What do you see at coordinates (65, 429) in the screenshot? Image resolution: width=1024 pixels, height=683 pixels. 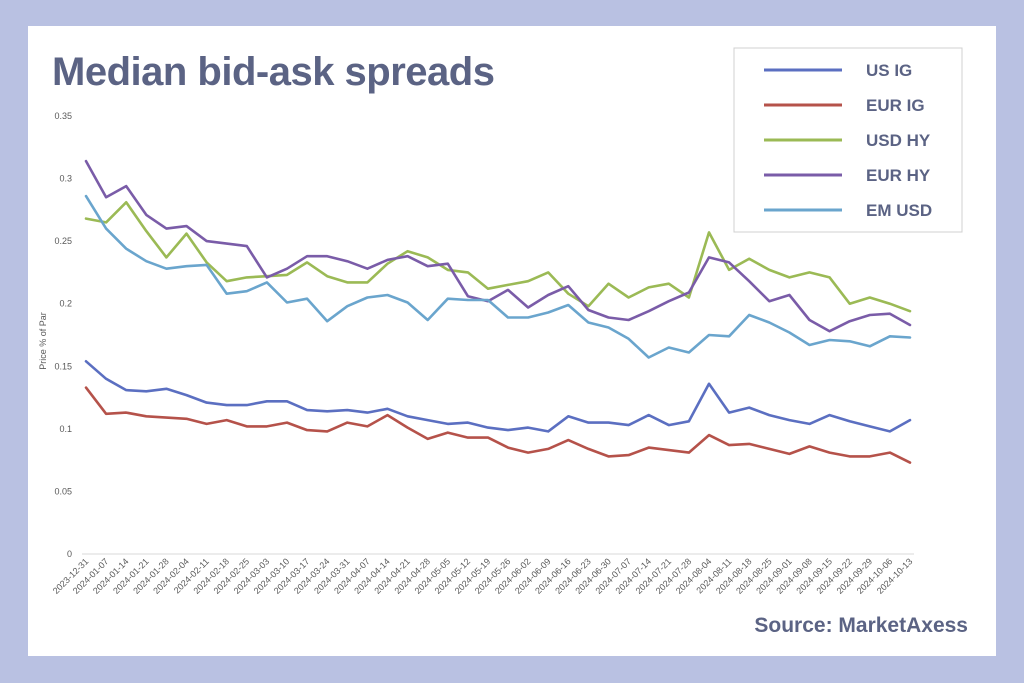 I see `y-tick-label: 0.1` at bounding box center [65, 429].